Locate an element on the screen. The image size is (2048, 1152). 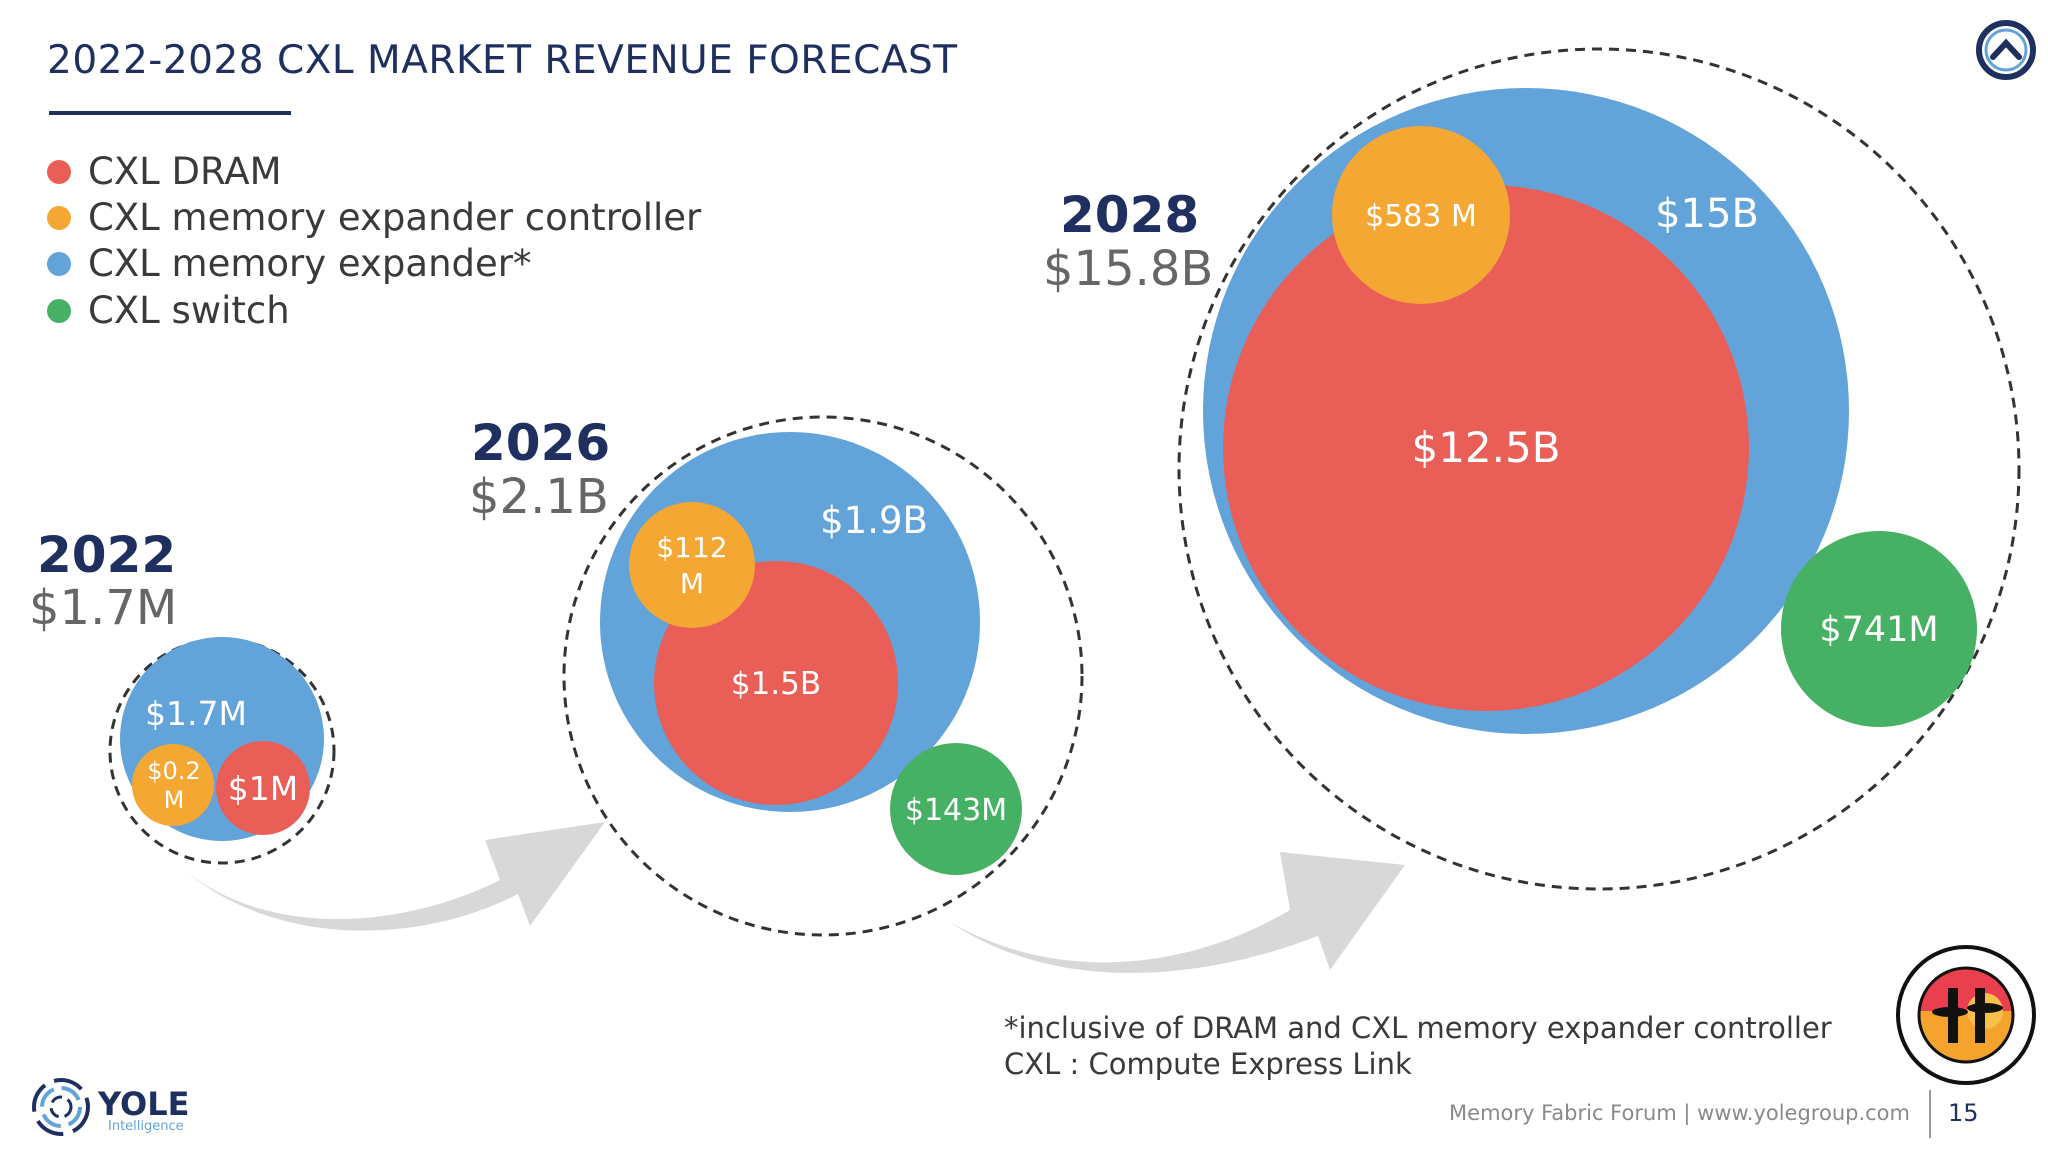
value-controller-2026-l2: M is located at coordinates (692, 583).